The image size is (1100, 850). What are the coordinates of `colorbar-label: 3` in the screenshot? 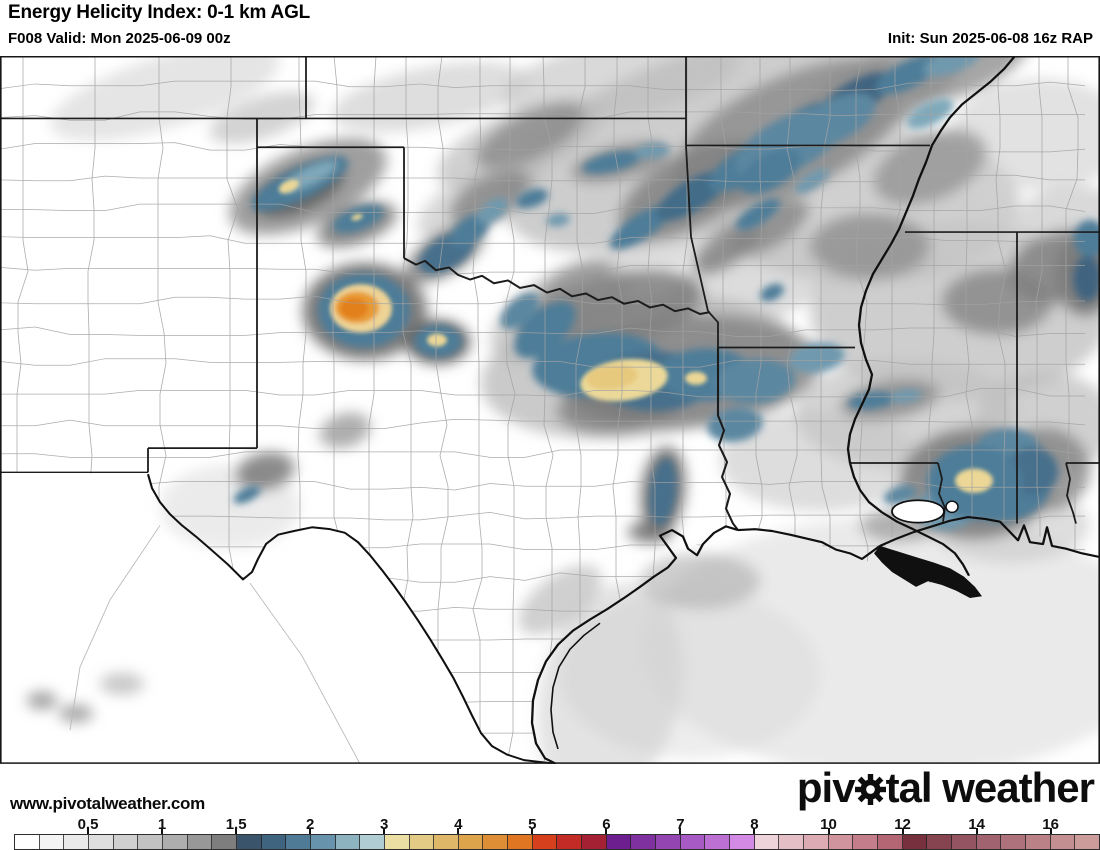 It's located at (384, 824).